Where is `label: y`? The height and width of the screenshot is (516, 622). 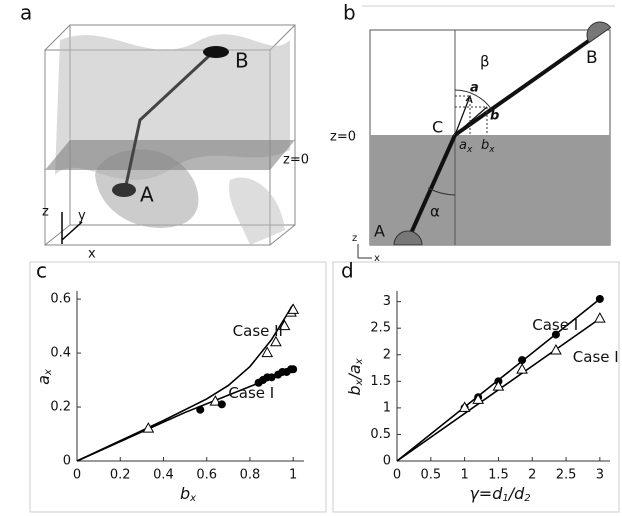 label: y is located at coordinates (82, 216).